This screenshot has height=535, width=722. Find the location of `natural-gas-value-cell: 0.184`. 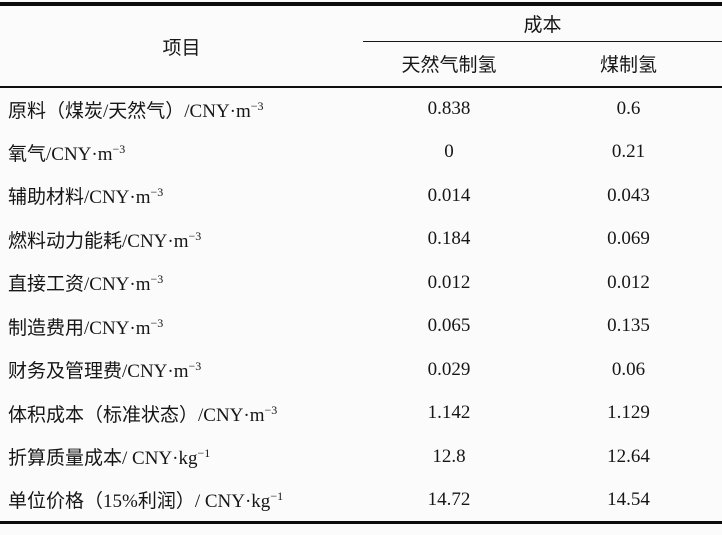

natural-gas-value-cell: 0.184 is located at coordinates (449, 239).